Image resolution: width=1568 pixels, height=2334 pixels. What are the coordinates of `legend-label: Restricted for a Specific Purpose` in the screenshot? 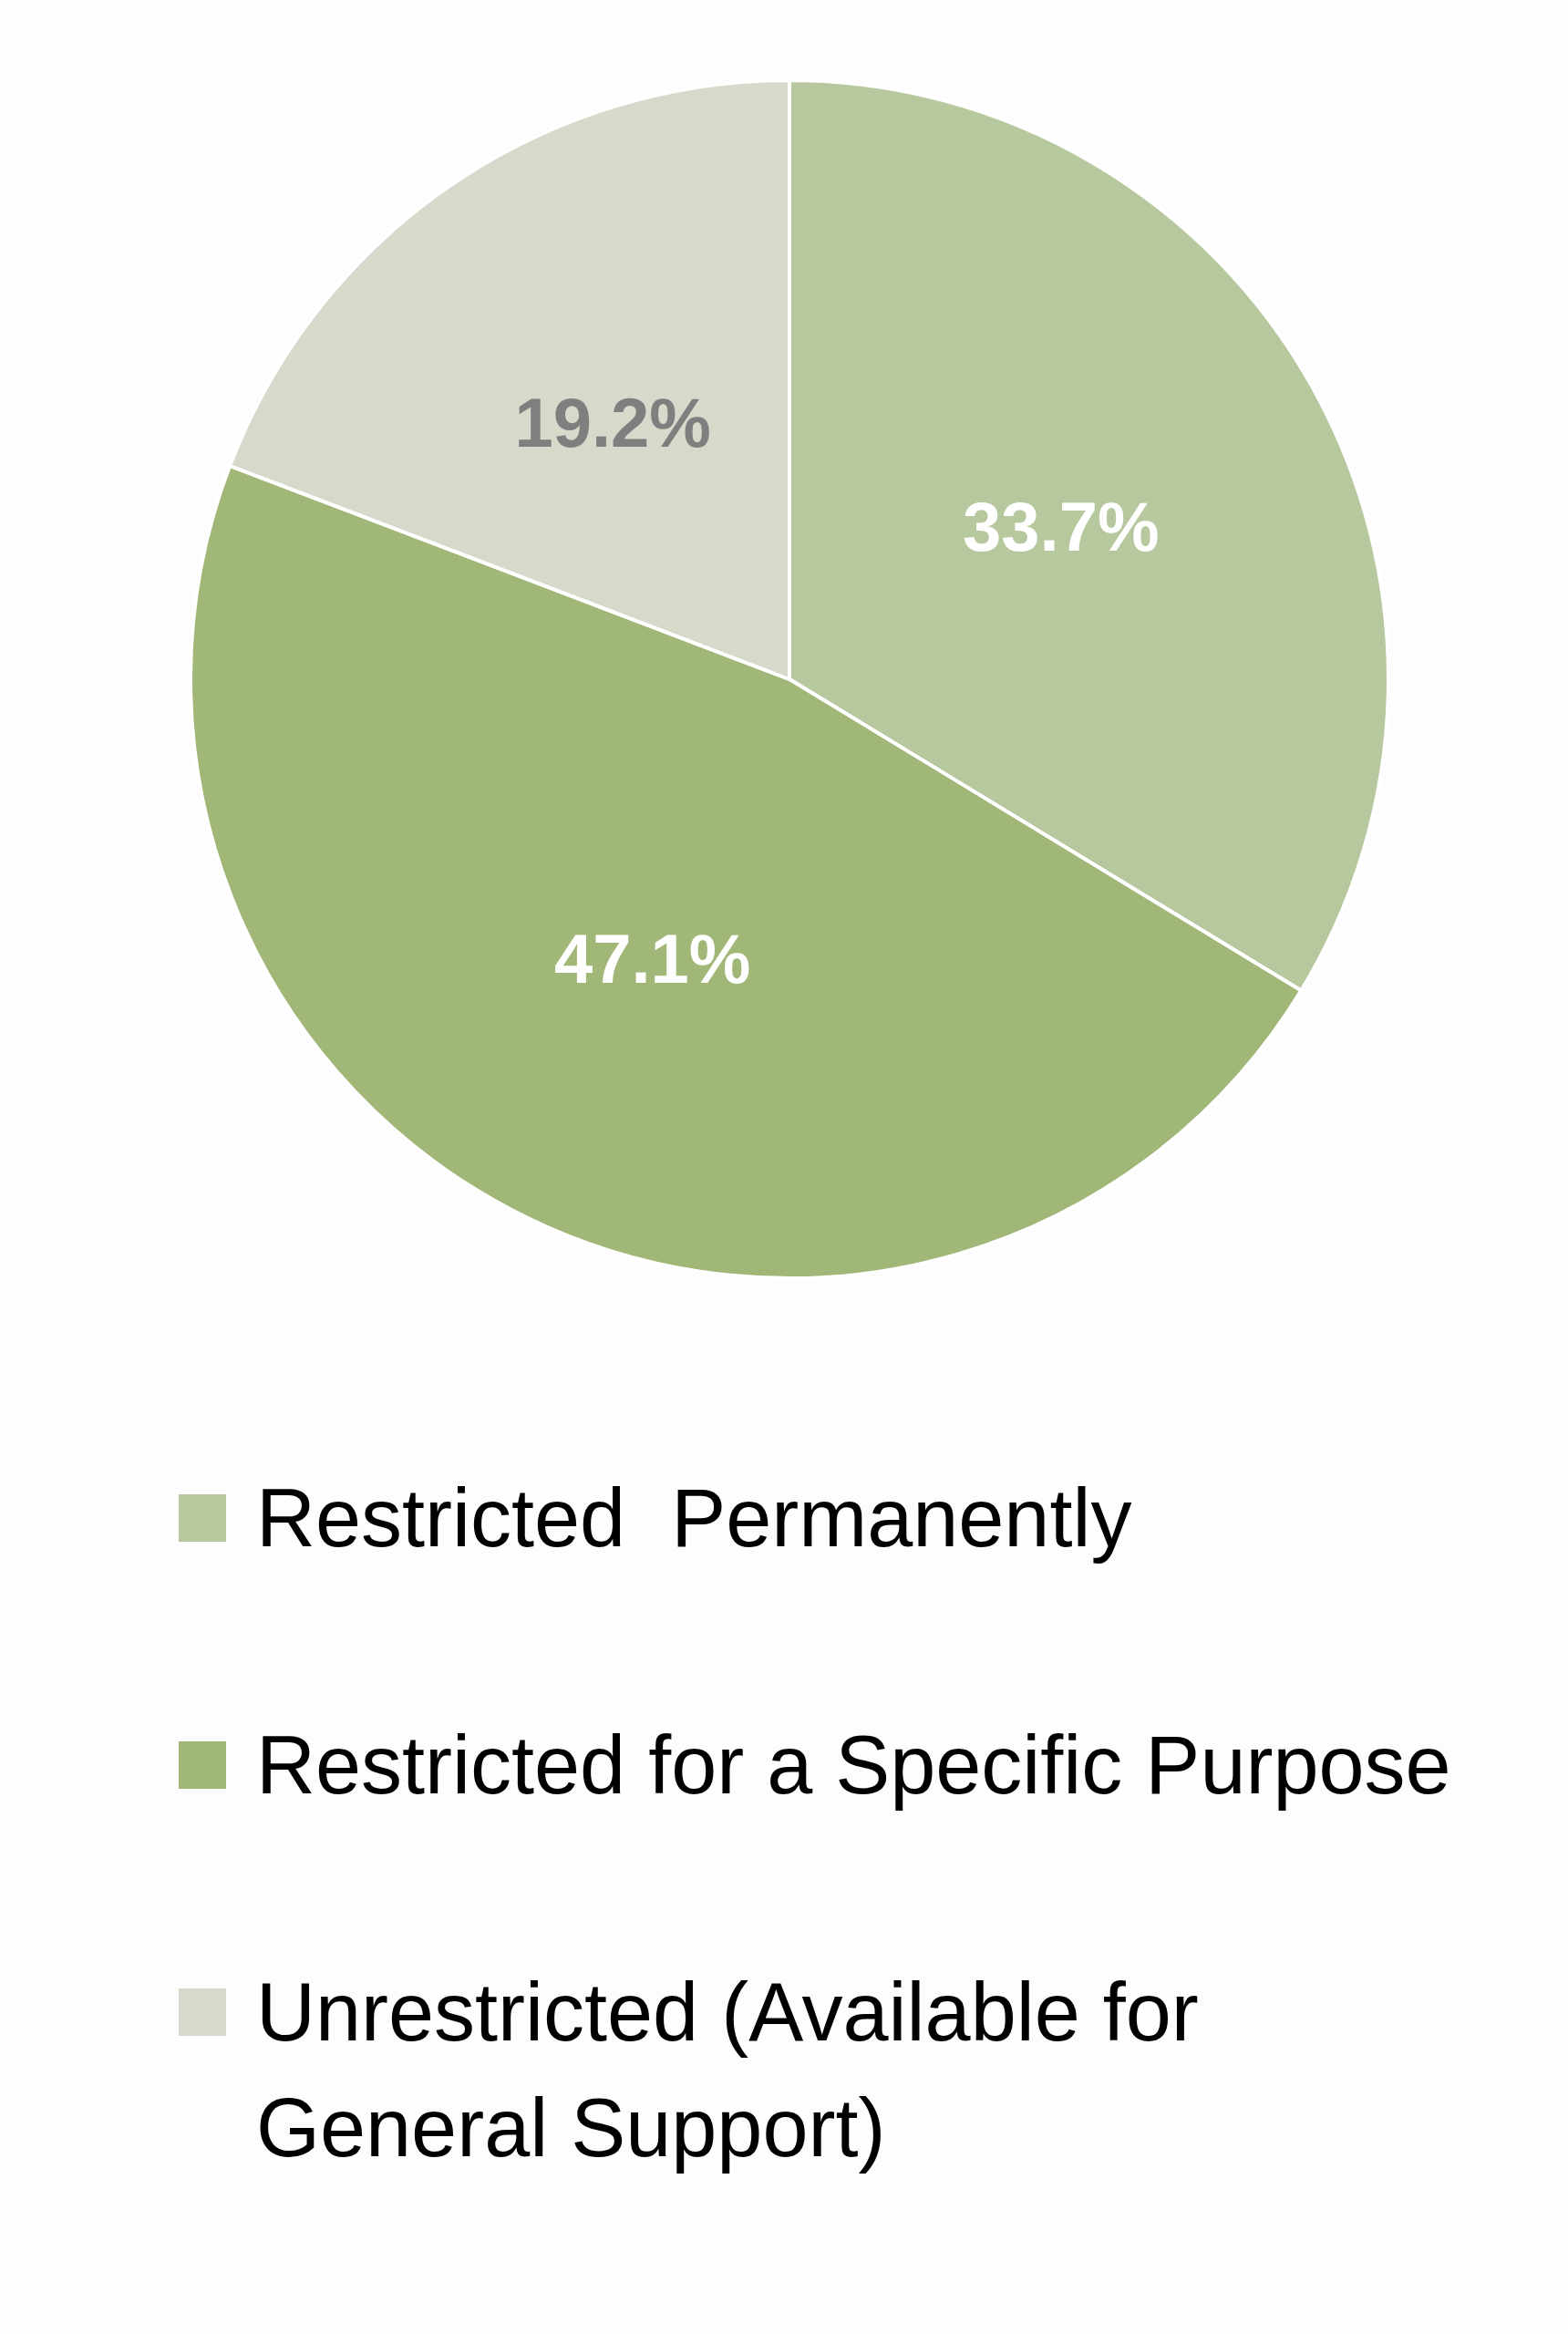 It's located at (854, 1765).